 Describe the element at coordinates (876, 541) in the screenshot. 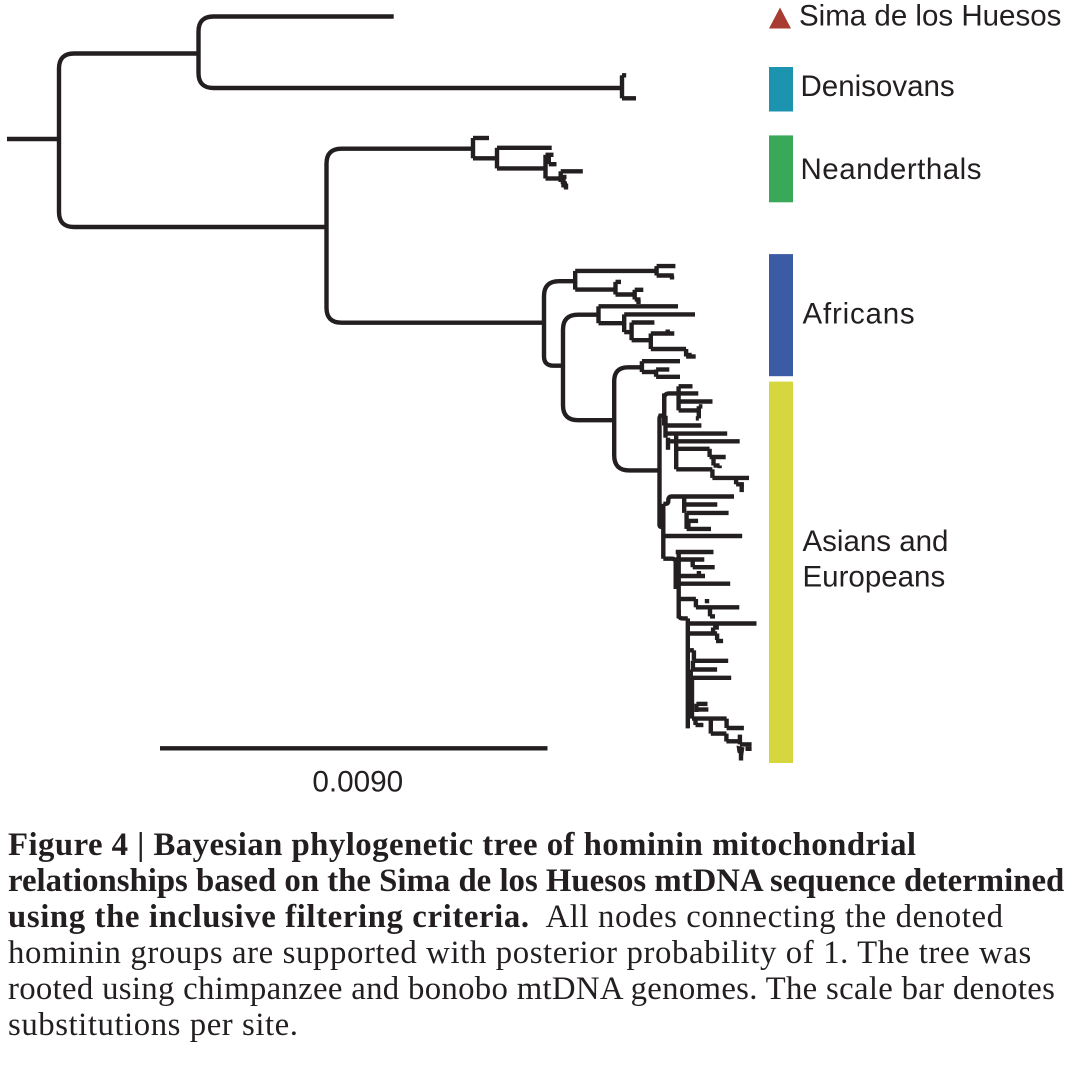

I see `svg-text: Asians and` at that location.